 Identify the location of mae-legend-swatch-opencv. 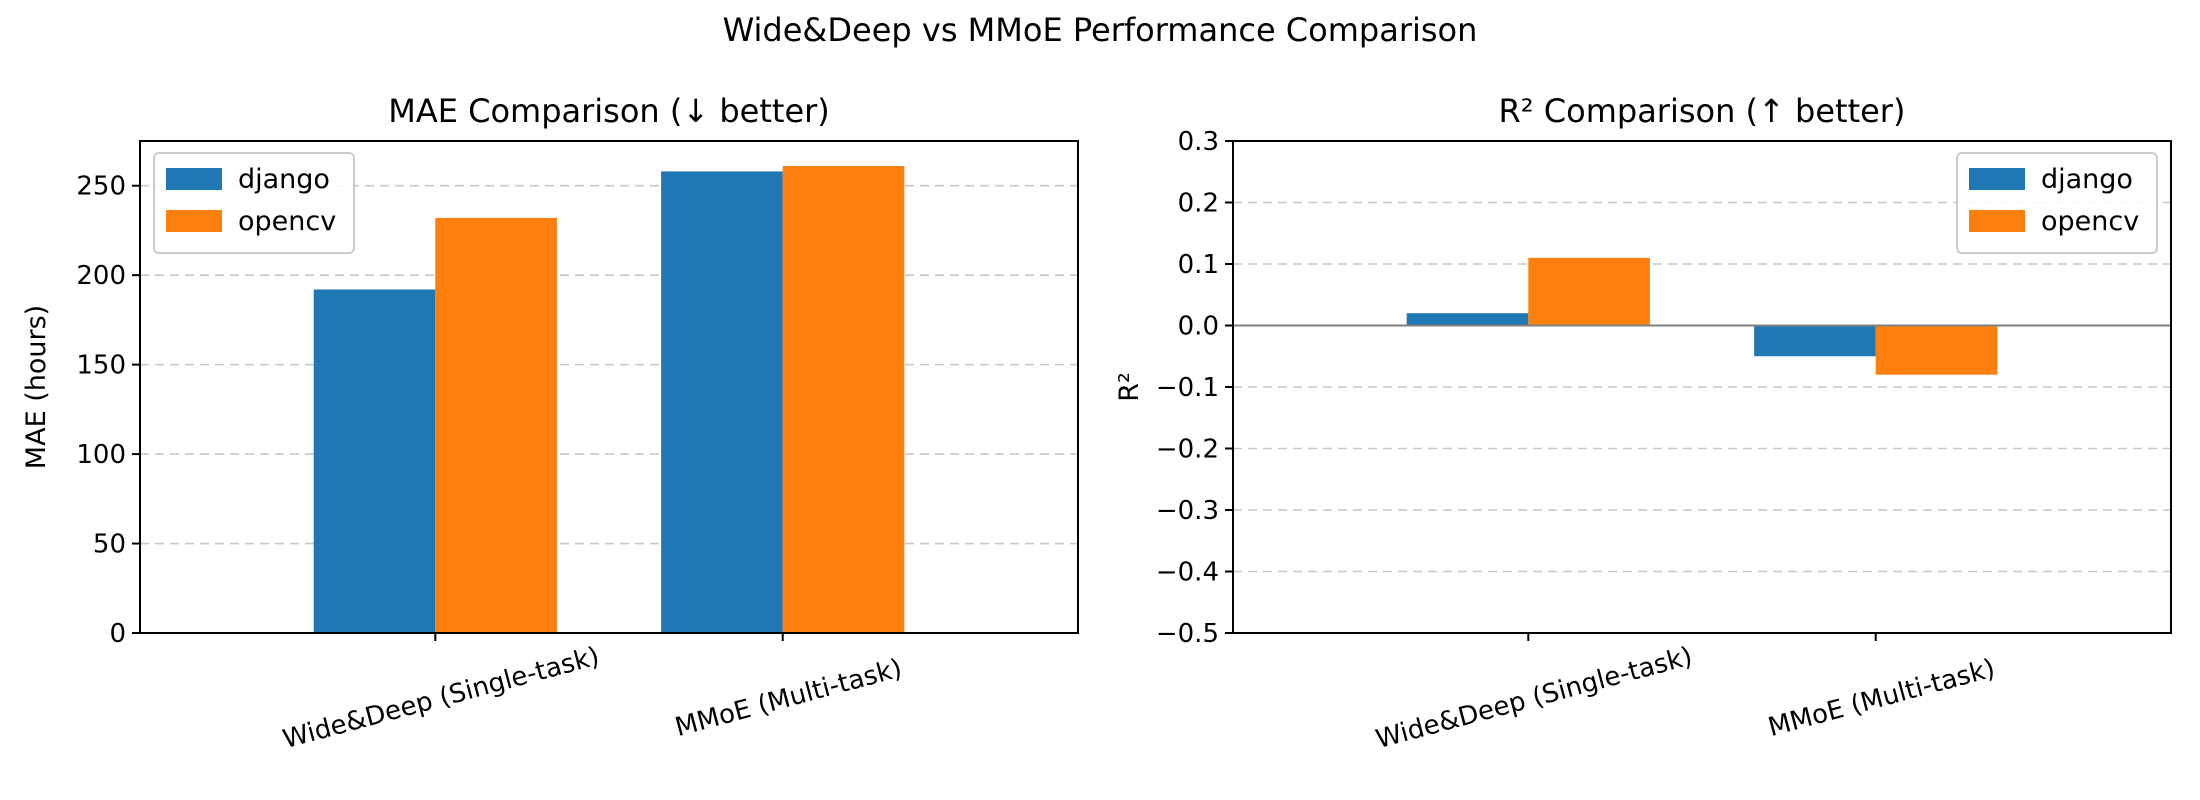
(194, 221).